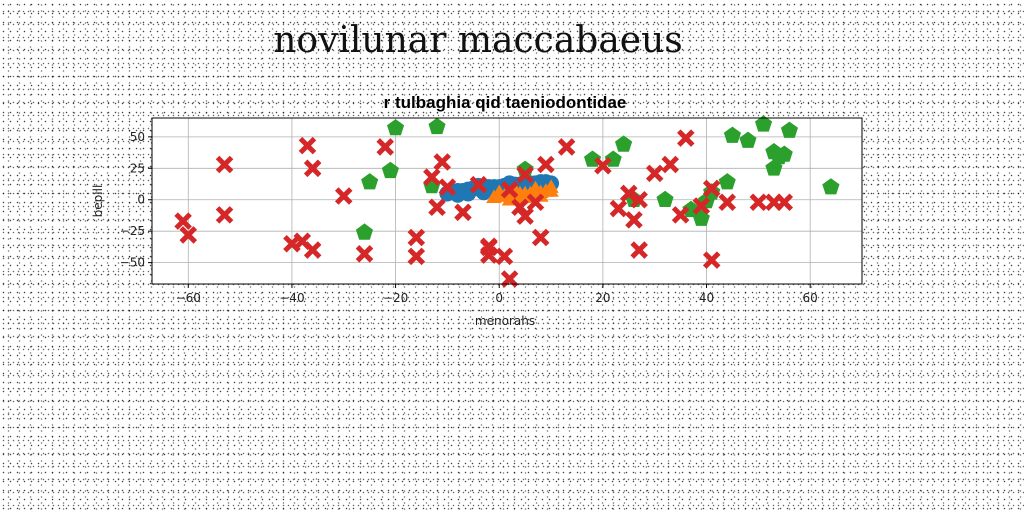 Image resolution: width=1024 pixels, height=512 pixels. What do you see at coordinates (499, 298) in the screenshot?
I see `x-tick-label: 0` at bounding box center [499, 298].